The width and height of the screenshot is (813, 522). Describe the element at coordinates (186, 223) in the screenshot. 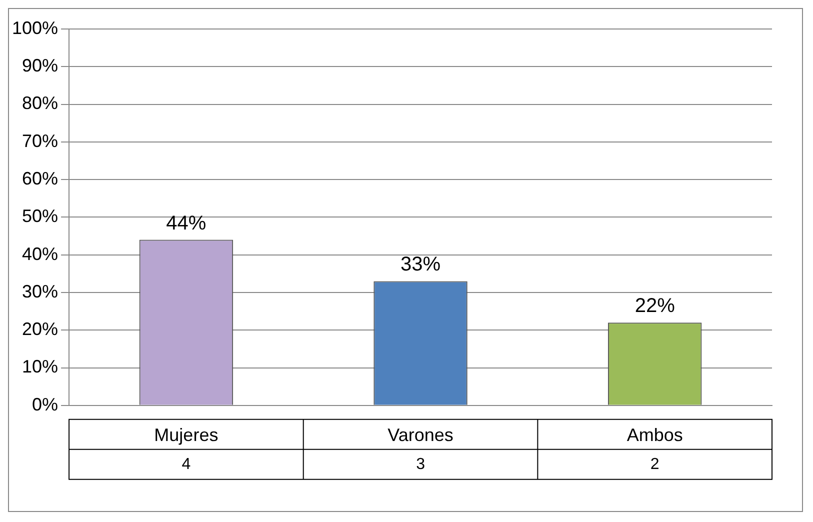

I see `data-label: 44%` at that location.